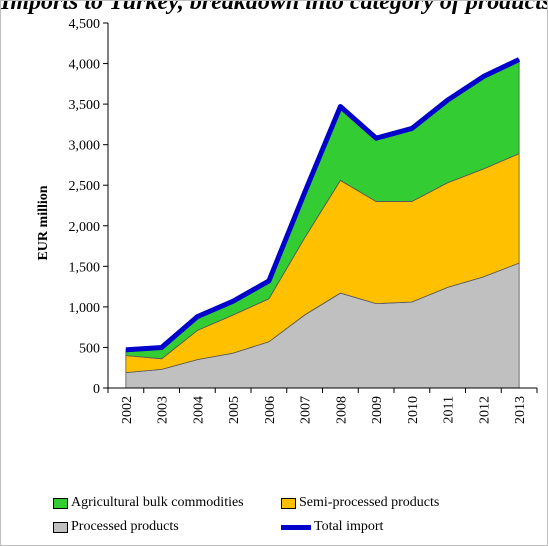  I want to click on y-tick-label: 1,000, so click(85, 308).